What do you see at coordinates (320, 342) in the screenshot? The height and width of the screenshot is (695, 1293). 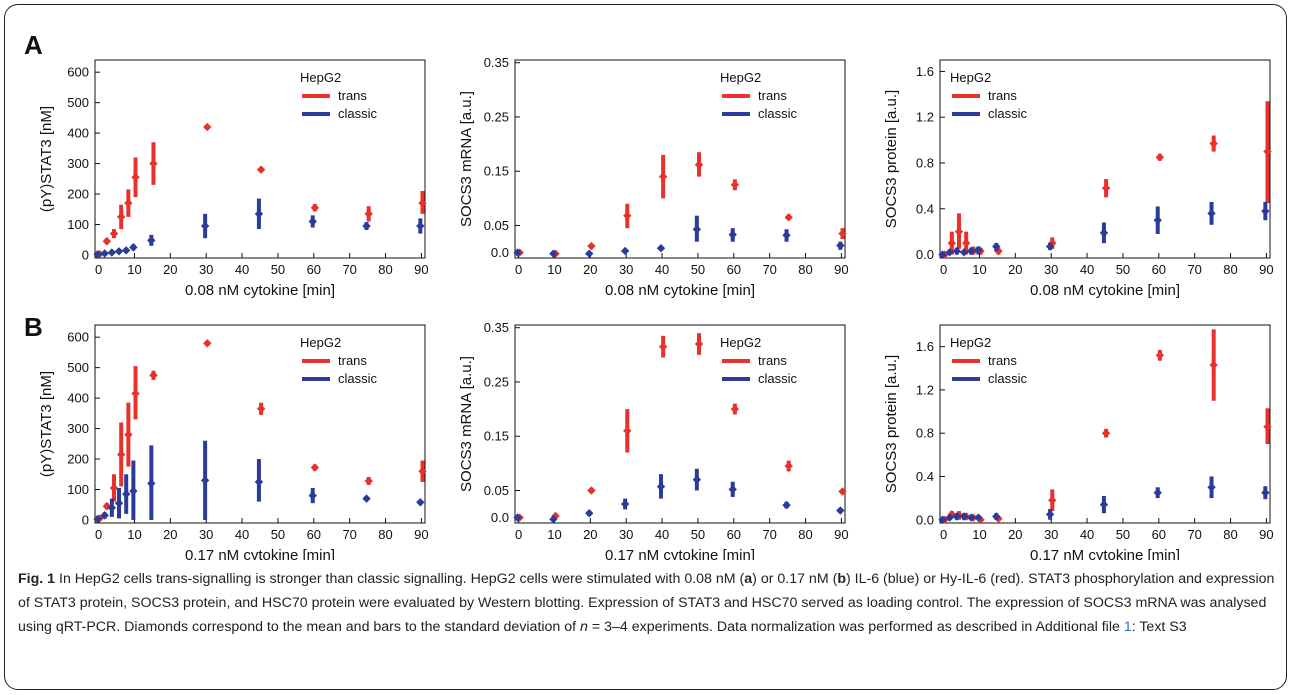 I see `legend-title: HepG2` at bounding box center [320, 342].